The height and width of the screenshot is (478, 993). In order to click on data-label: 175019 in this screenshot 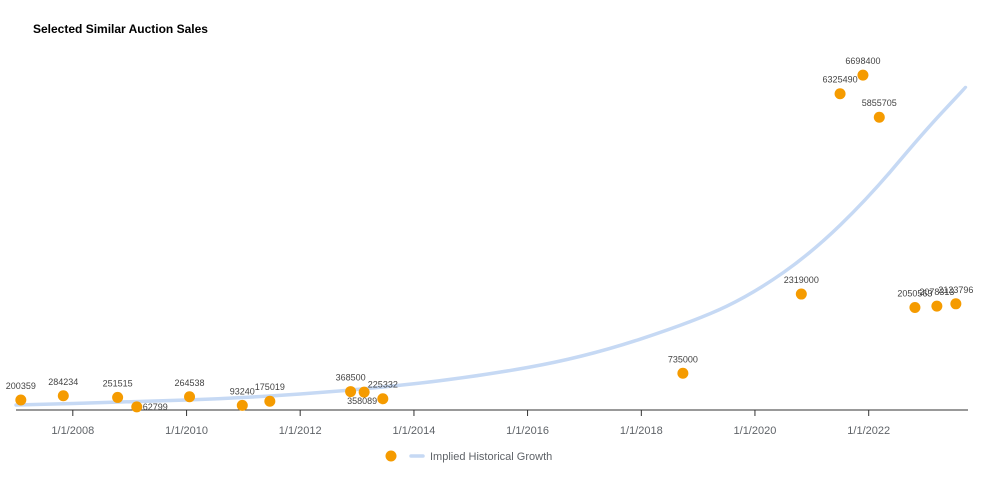, I will do `click(270, 387)`.